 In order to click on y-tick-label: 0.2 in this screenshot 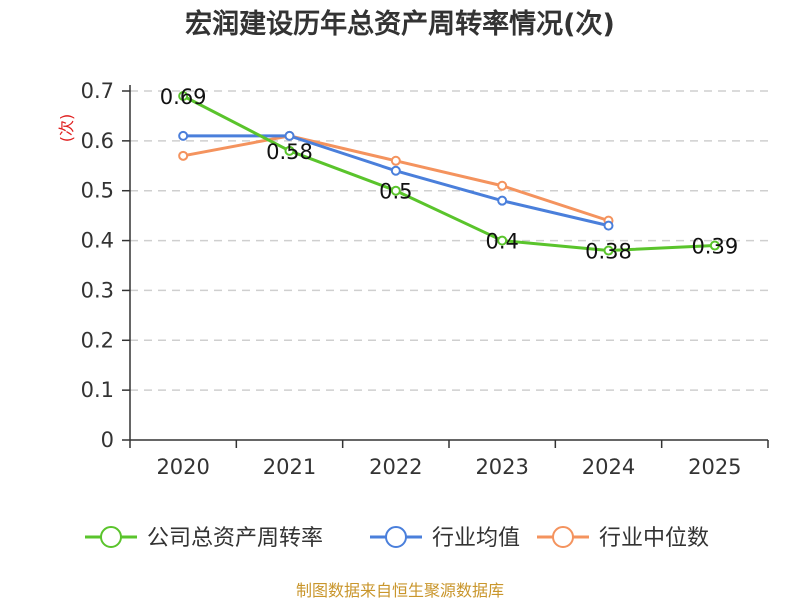, I will do `click(97, 340)`.